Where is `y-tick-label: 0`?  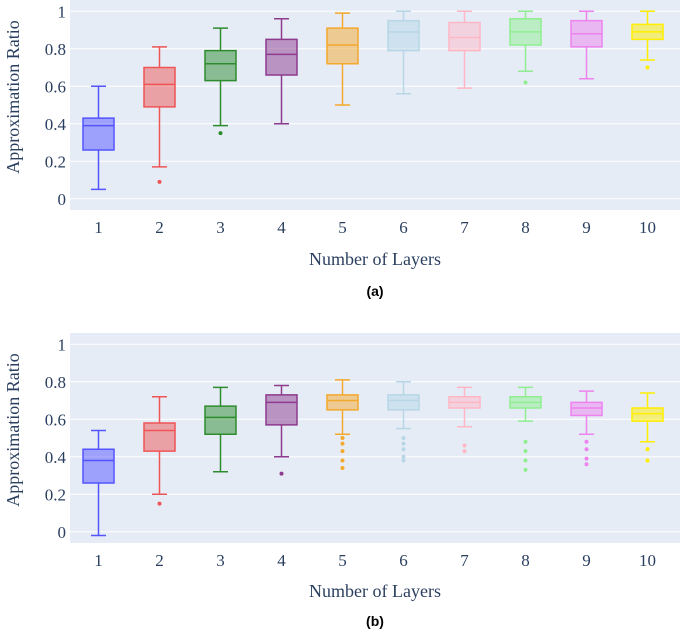 y-tick-label: 0 is located at coordinates (62, 199).